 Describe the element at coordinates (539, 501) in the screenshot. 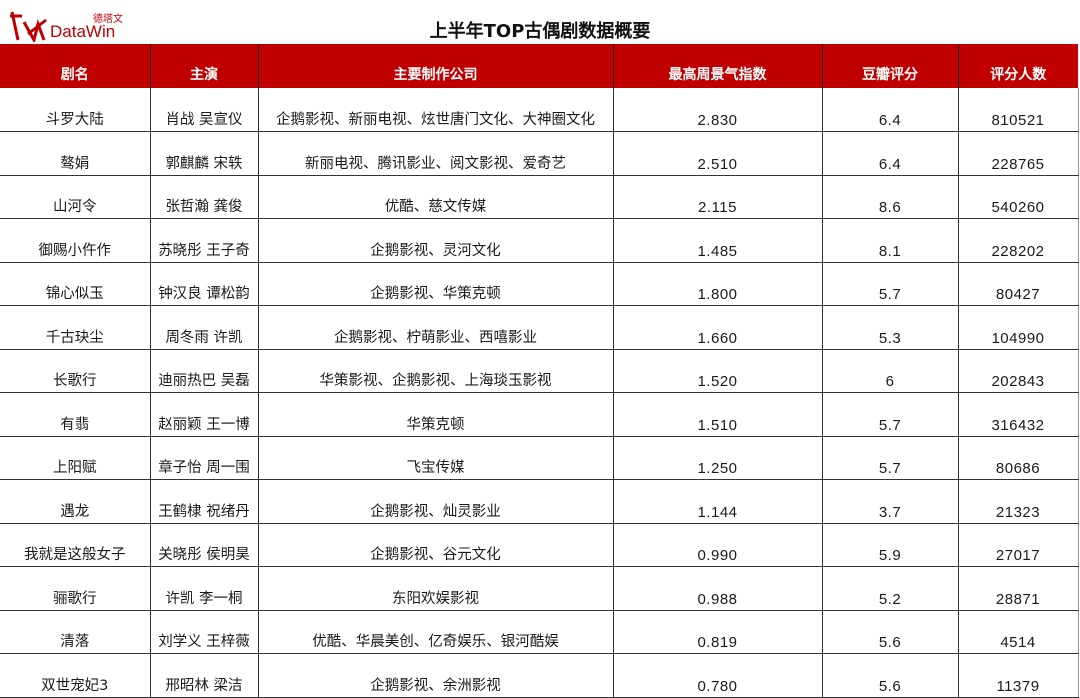

I see `table-row: 遇龙 王鹤棣 祝绪丹 企鹅影视、灿灵影业 1.144 3.7 21323` at that location.